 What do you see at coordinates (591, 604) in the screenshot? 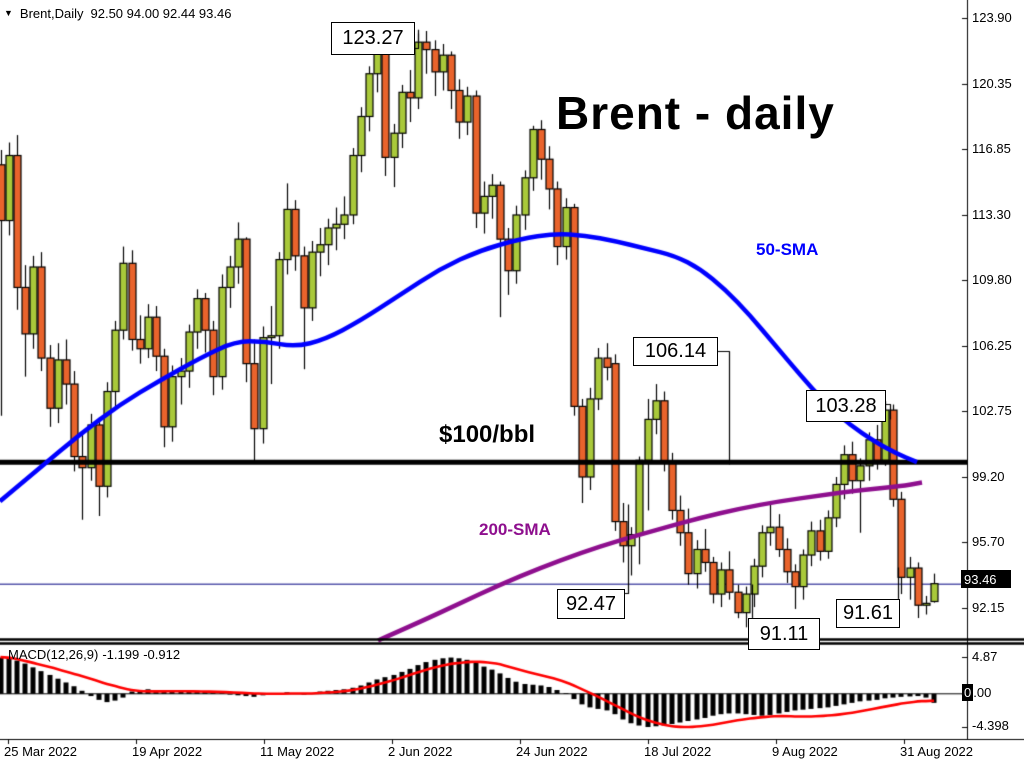
I see `annotation-label: 92.47` at bounding box center [591, 604].